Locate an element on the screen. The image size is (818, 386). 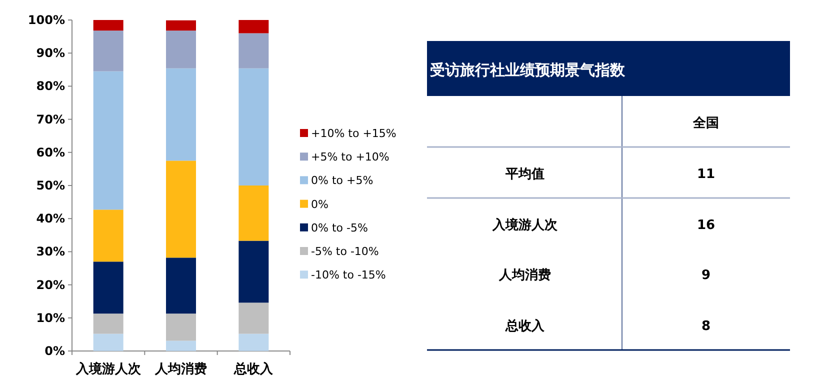
data-label: 9 is located at coordinates (706, 275).